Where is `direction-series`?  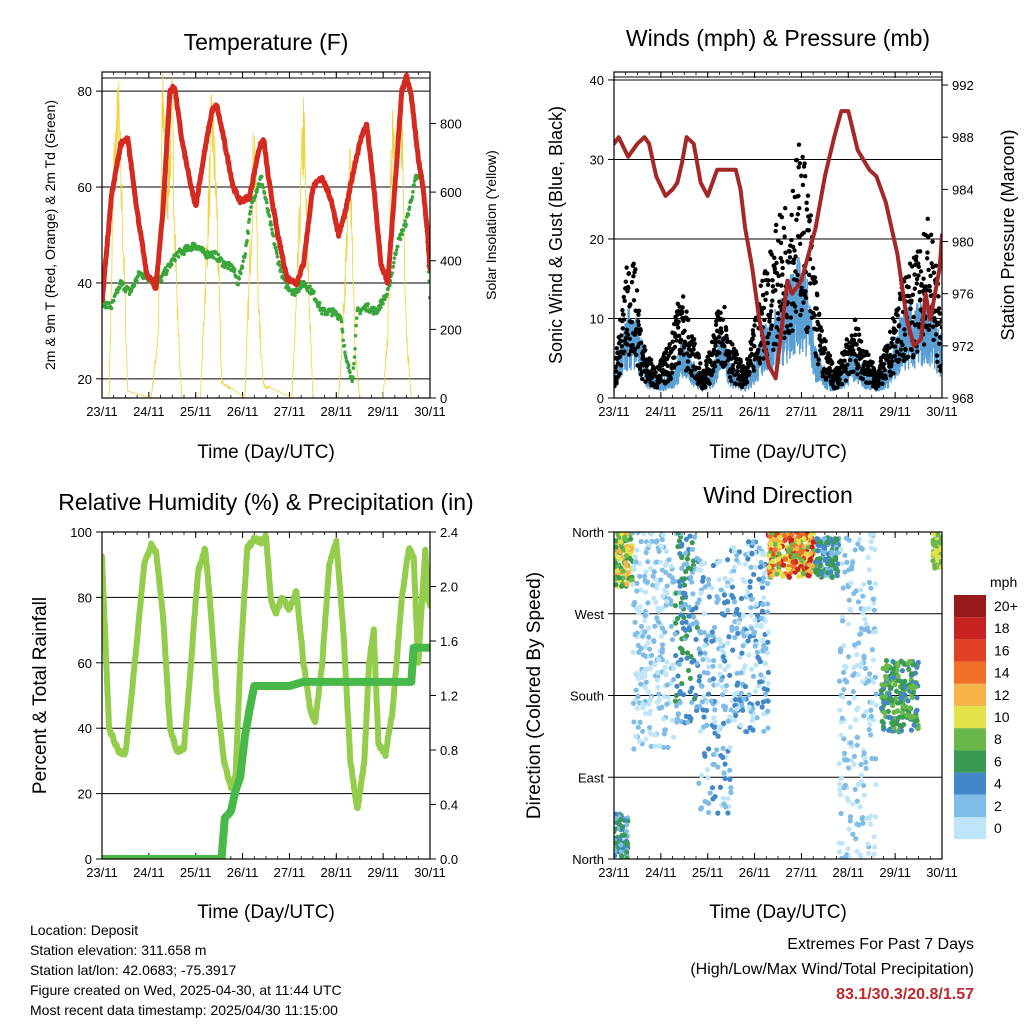 direction-series is located at coordinates (778, 695).